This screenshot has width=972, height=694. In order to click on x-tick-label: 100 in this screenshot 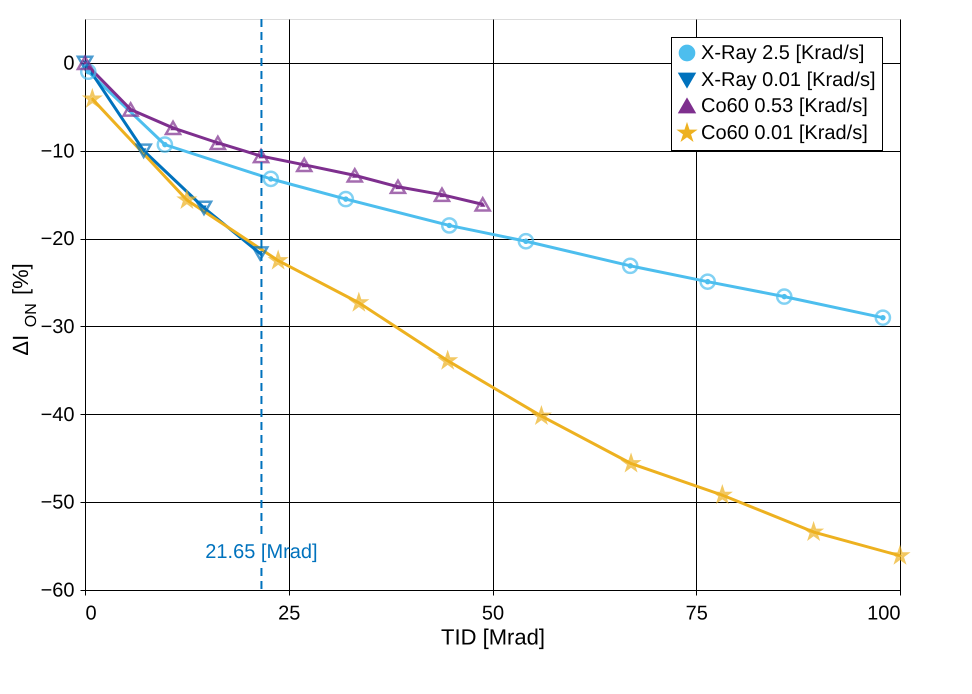, I will do `click(883, 613)`.